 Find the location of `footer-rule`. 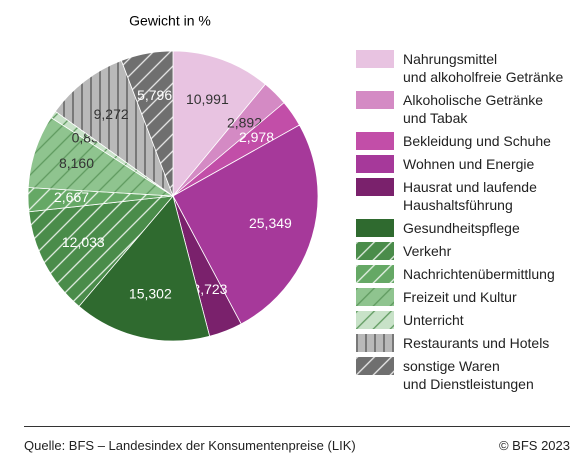

footer-rule is located at coordinates (297, 426).